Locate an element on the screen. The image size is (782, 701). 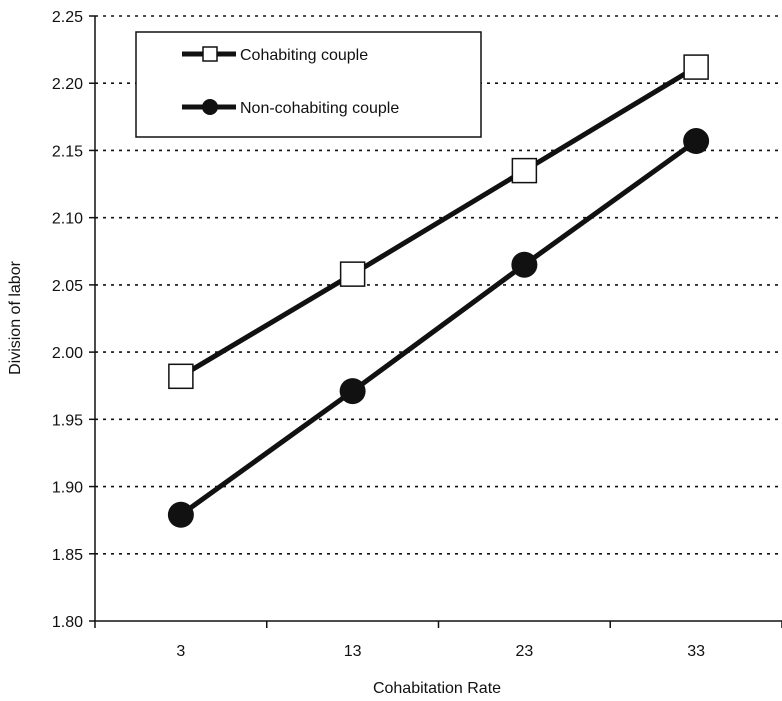
y-tick-label: 1.90 is located at coordinates (67, 488).